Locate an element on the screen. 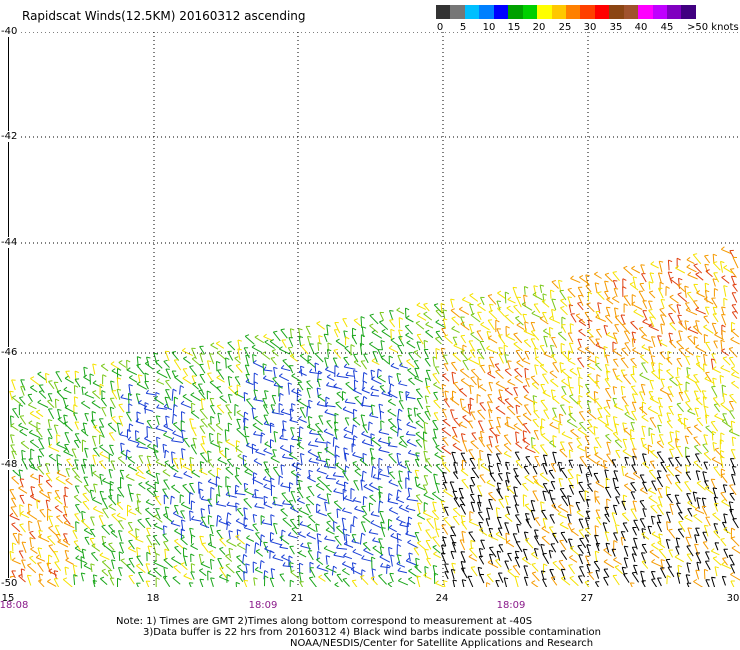 Image resolution: width=740 pixels, height=650 pixels. colorbar-label: 0 is located at coordinates (440, 27).